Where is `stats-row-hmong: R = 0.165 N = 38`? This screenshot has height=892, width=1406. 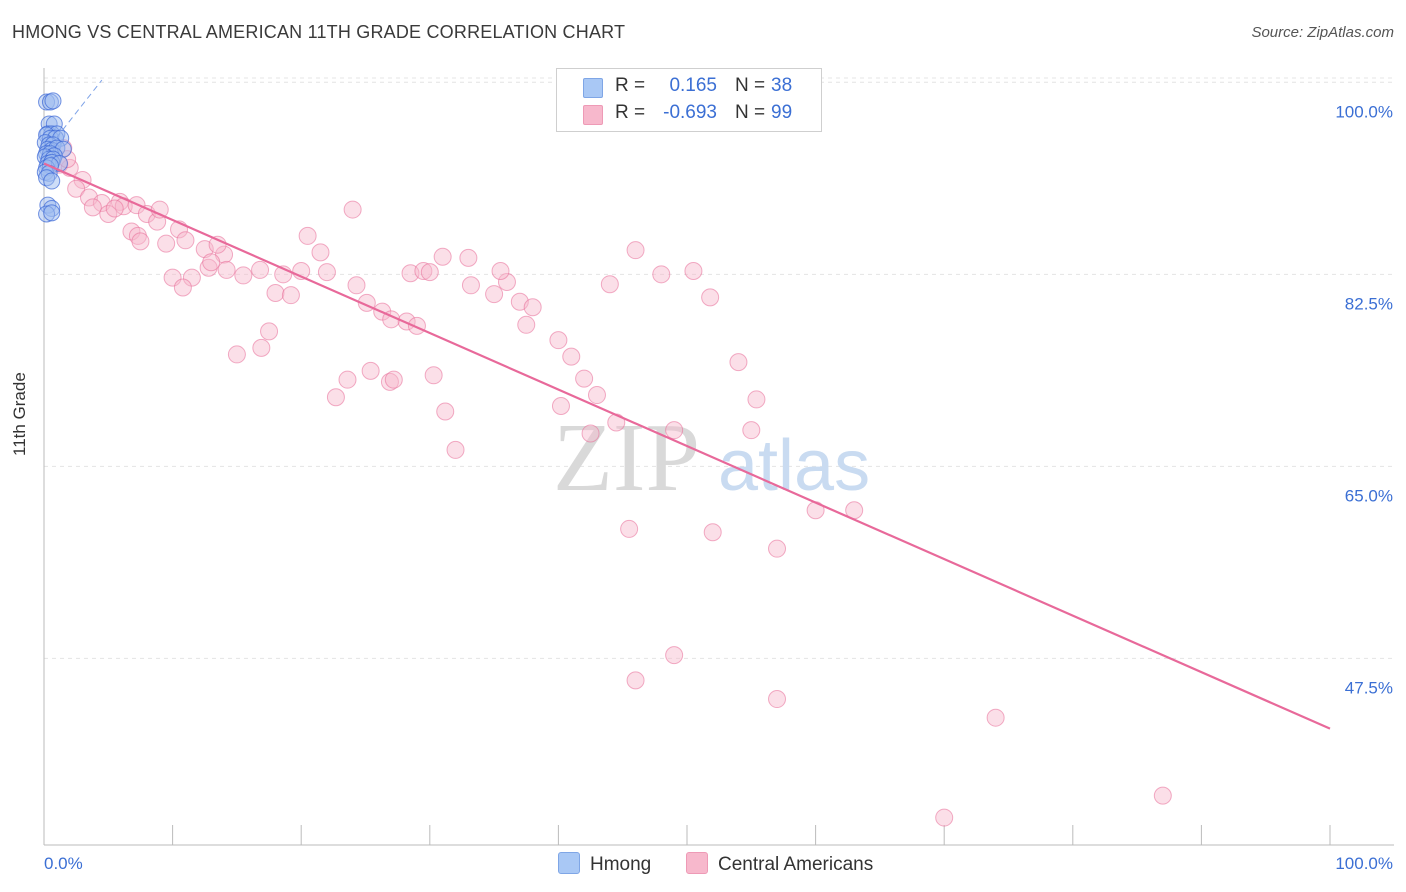 stats-row-hmong: R = 0.165 N = 38 is located at coordinates (689, 88).